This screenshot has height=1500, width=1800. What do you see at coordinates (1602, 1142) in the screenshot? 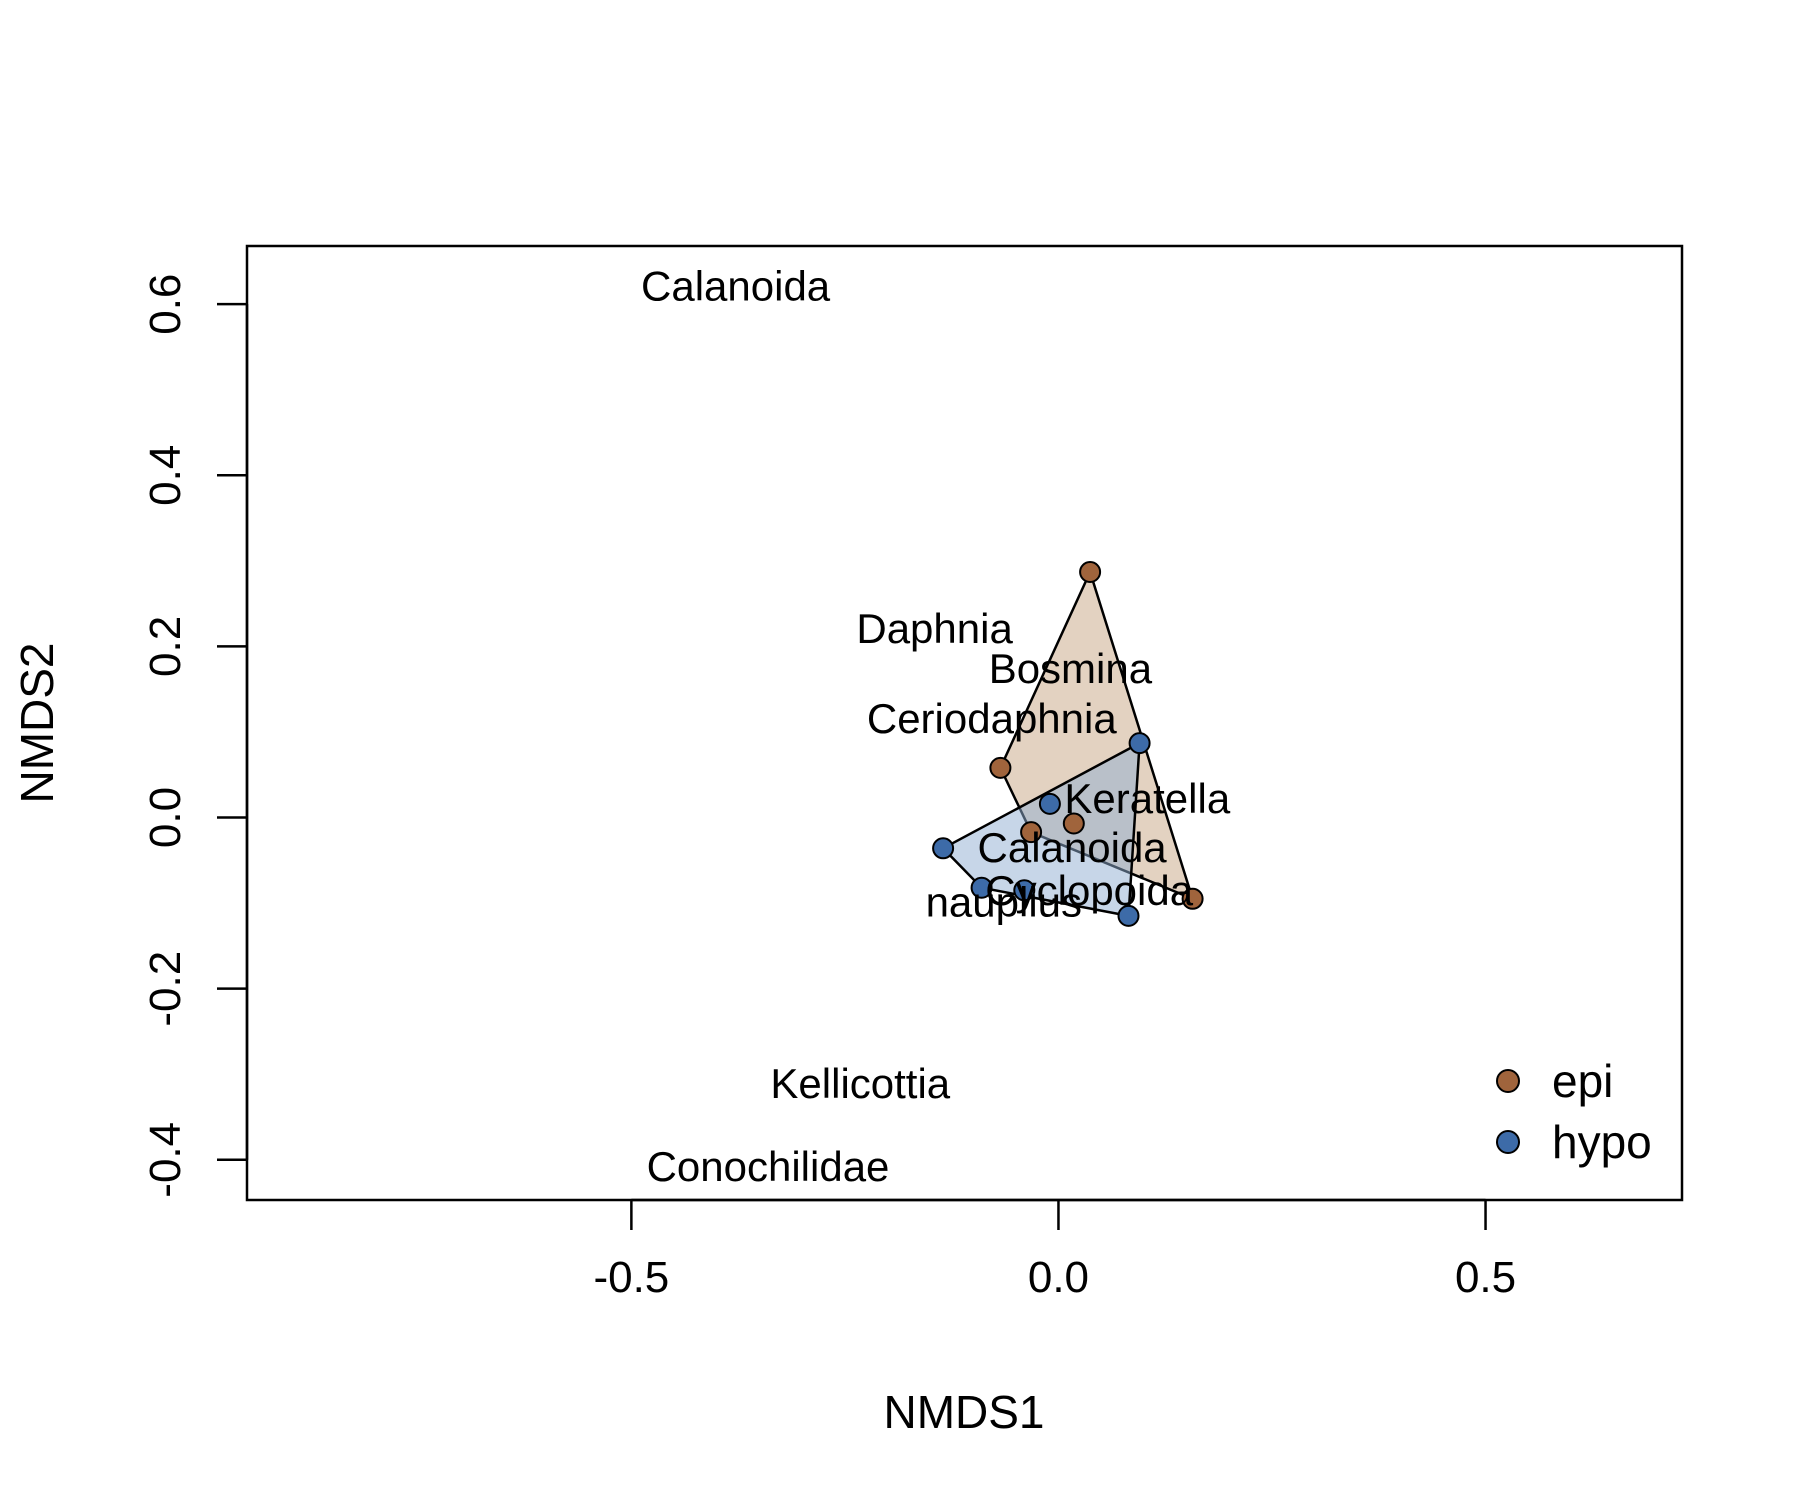
I see `legend-label-hypo: hypo` at bounding box center [1602, 1142].